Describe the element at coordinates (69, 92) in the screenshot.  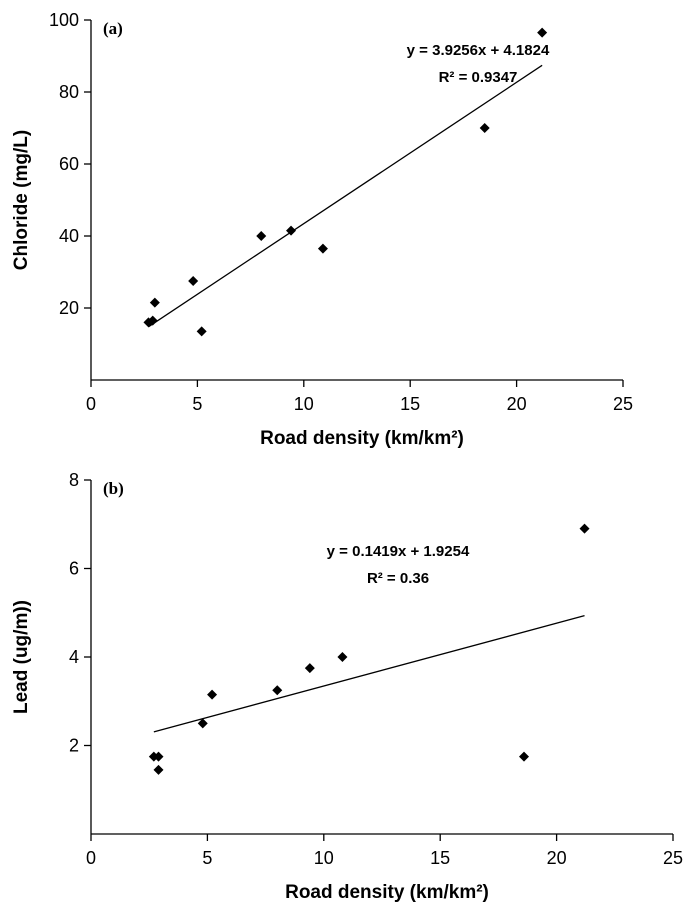
I see `y-tick-label: 80` at that location.